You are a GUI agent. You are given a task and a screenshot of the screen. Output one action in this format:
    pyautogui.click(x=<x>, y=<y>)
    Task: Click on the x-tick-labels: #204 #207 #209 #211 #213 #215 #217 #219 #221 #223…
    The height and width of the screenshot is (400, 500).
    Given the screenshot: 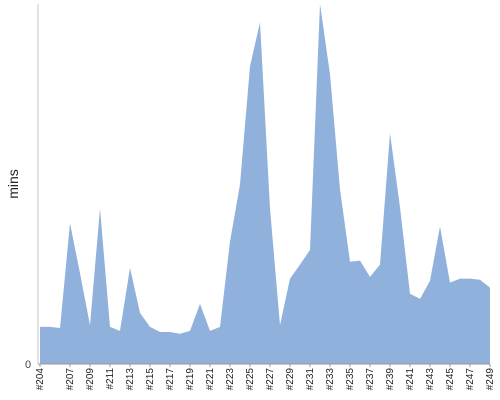 What is the action you would take?
    pyautogui.click(x=265, y=377)
    